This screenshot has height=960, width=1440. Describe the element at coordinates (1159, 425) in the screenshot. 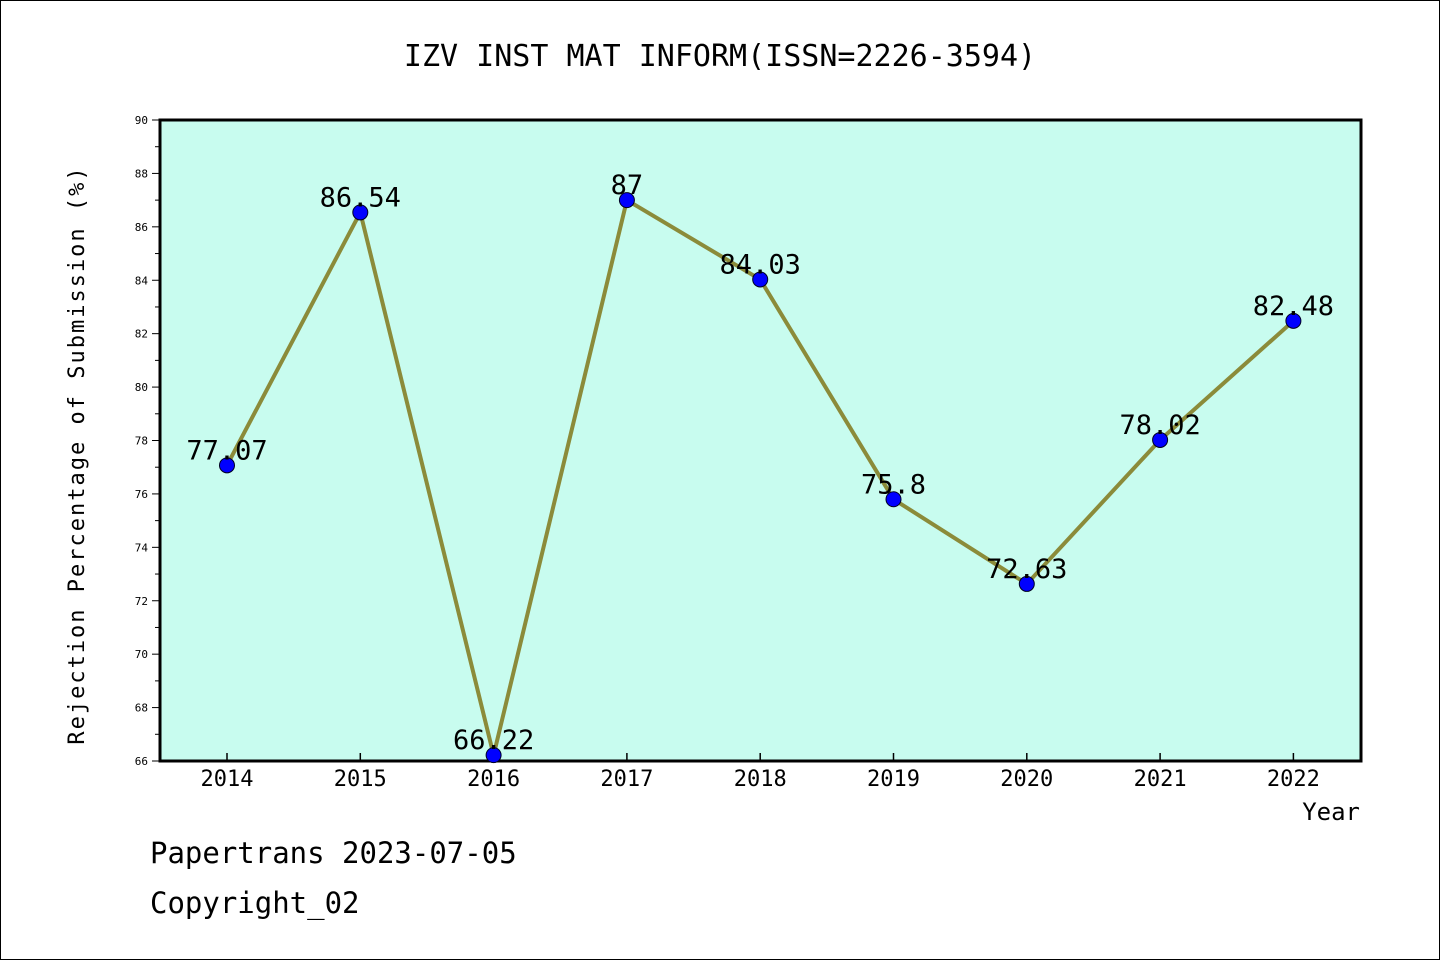

I see `data-label: 78.02` at that location.